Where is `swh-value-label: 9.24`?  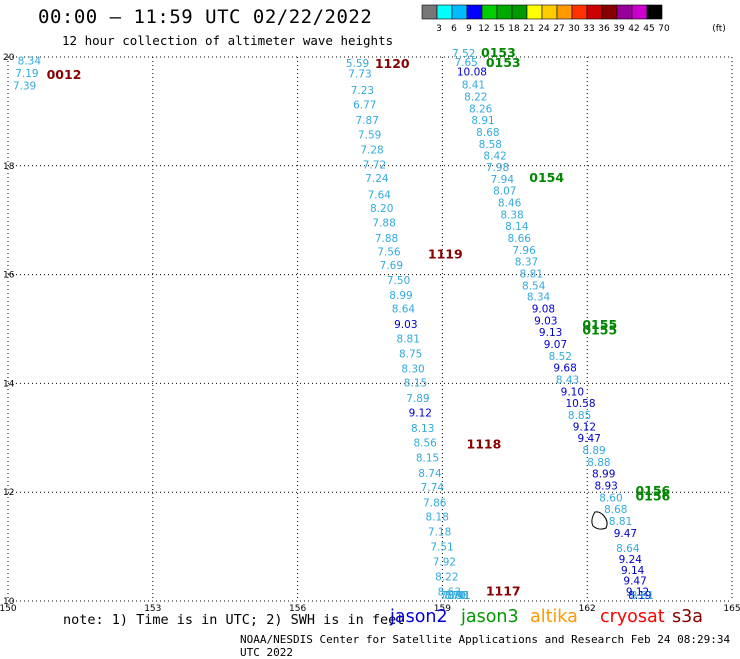
swh-value-label: 9.24 is located at coordinates (631, 560).